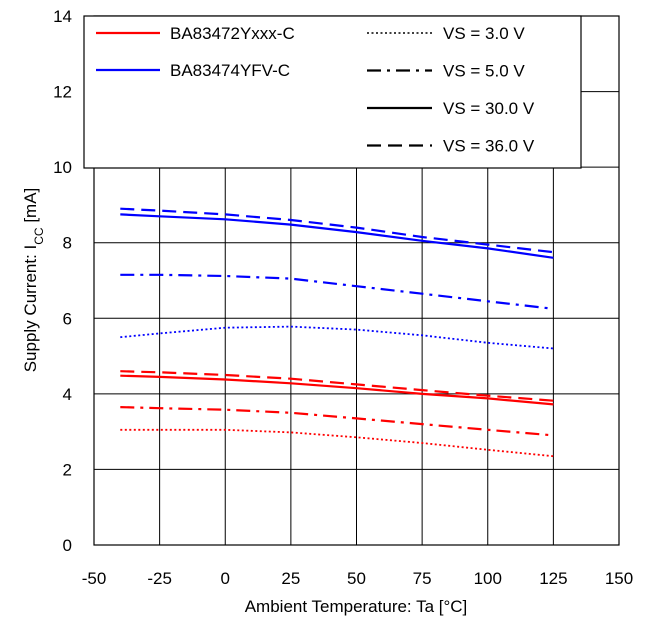 The width and height of the screenshot is (661, 626). What do you see at coordinates (159, 578) in the screenshot?
I see `x-tick-label: -25` at bounding box center [159, 578].